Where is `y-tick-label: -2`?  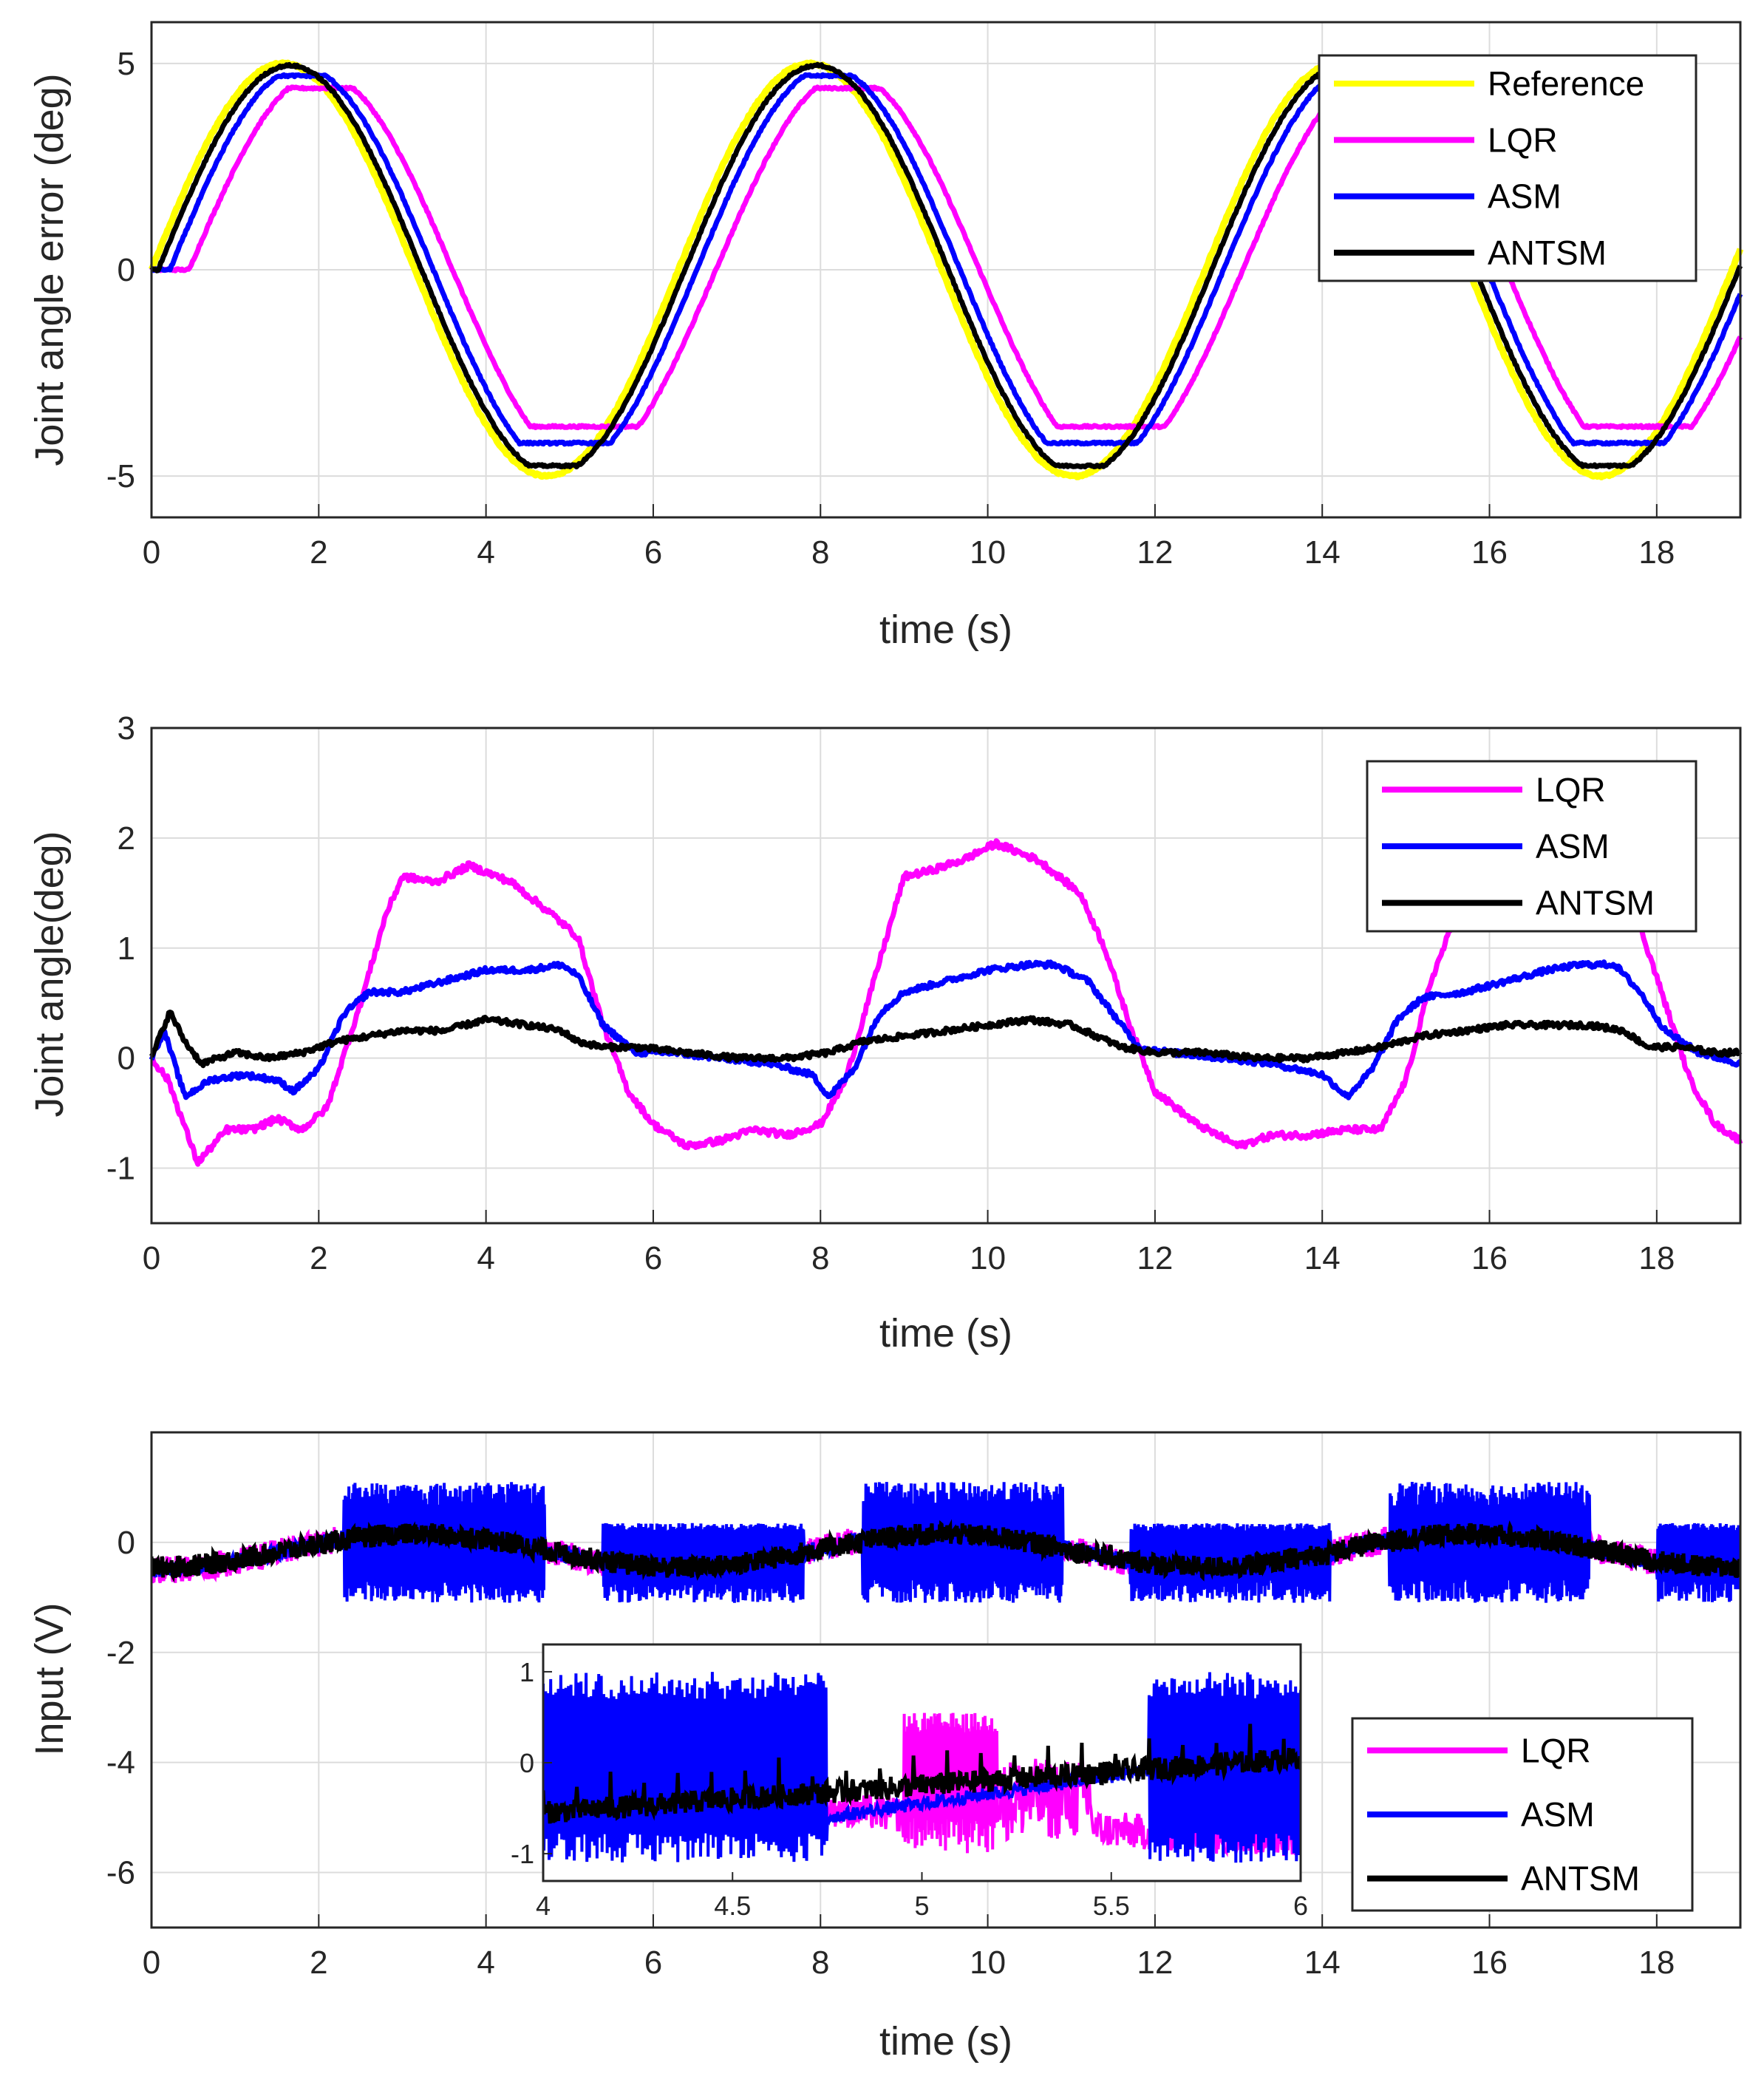
y-tick-label: -2 is located at coordinates (121, 1653).